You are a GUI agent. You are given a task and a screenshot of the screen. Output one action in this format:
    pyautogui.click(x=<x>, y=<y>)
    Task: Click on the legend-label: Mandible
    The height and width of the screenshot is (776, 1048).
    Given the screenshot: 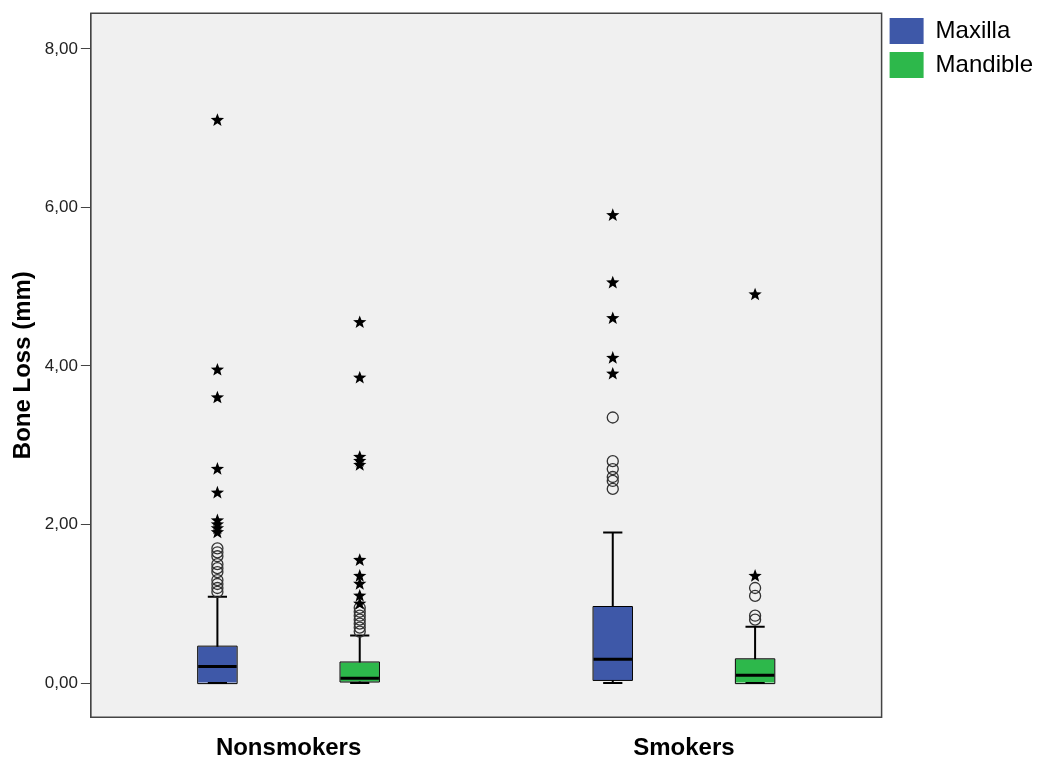 What is the action you would take?
    pyautogui.click(x=984, y=63)
    